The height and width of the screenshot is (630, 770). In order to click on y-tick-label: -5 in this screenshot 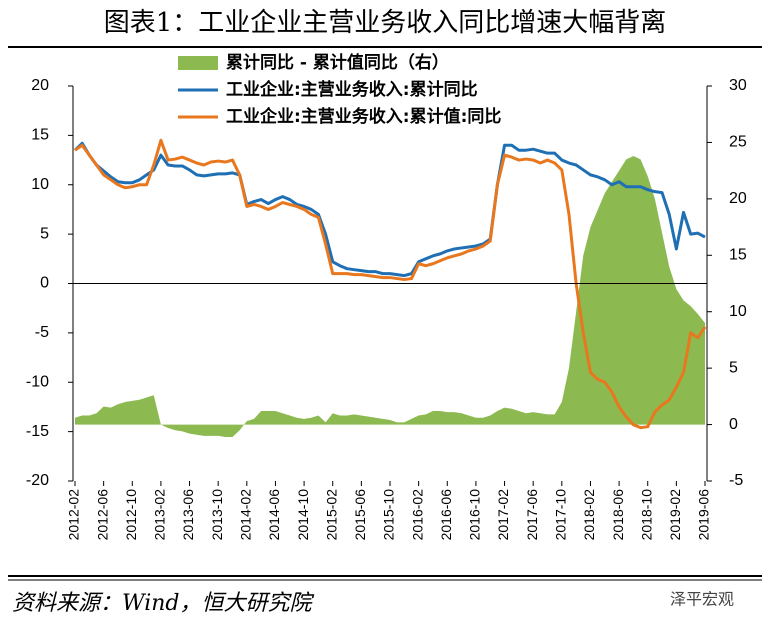, I will do `click(42, 332)`.